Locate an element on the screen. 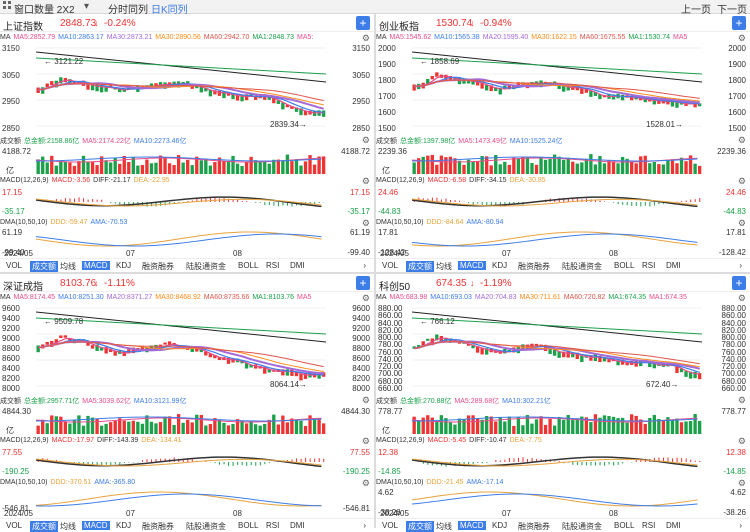  price-axis-left: 8000 is located at coordinates (11, 388).